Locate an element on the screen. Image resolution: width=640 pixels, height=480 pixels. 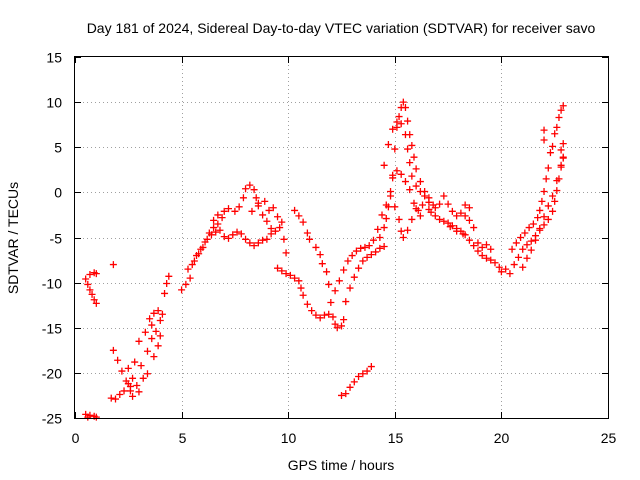
series-cluster-g is located at coordinates (356, 381).